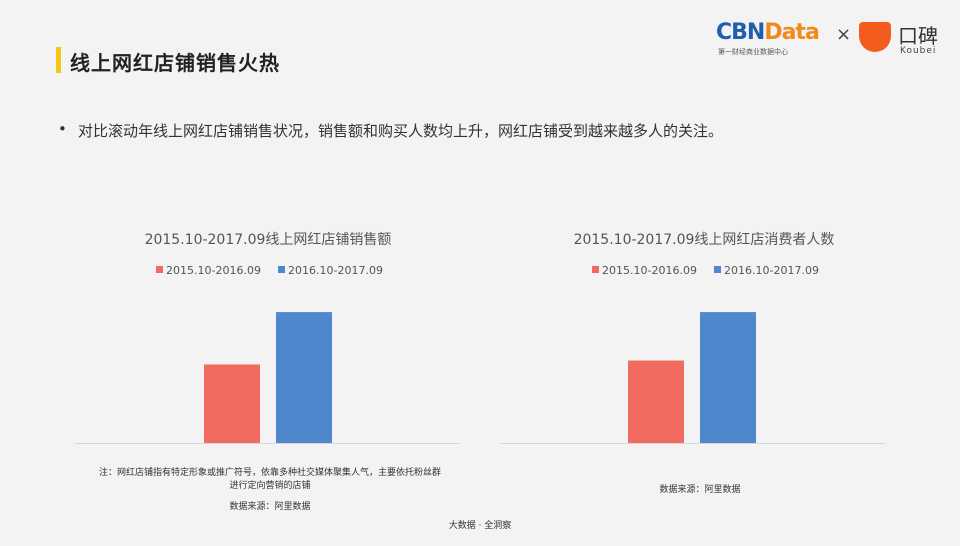  Describe the element at coordinates (268, 240) in the screenshot. I see `chart-title: 2015.10-2017.09线上网红店铺销售额` at that location.